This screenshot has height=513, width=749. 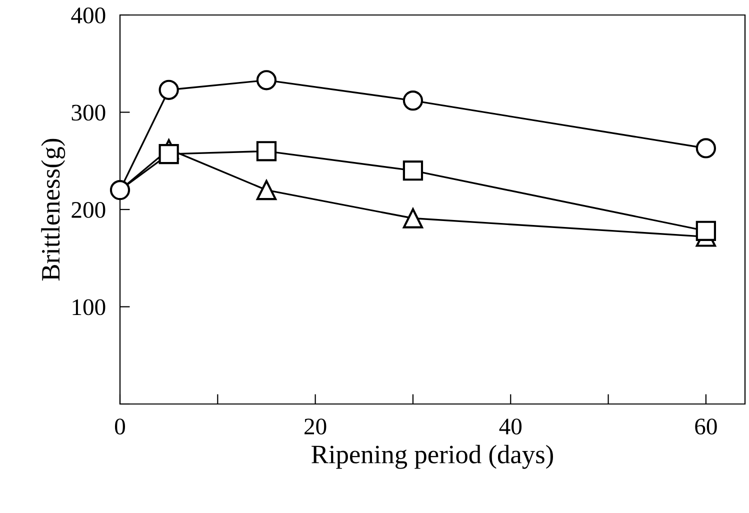 What do you see at coordinates (89, 307) in the screenshot?
I see `y-tick-label: 100` at bounding box center [89, 307].